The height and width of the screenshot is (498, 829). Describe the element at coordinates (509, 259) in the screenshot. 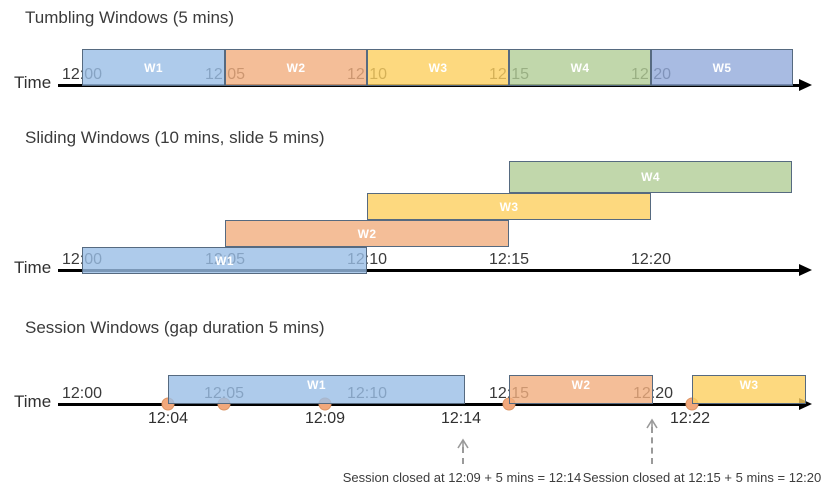

I see `tick-label-sliding: 12:15` at that location.